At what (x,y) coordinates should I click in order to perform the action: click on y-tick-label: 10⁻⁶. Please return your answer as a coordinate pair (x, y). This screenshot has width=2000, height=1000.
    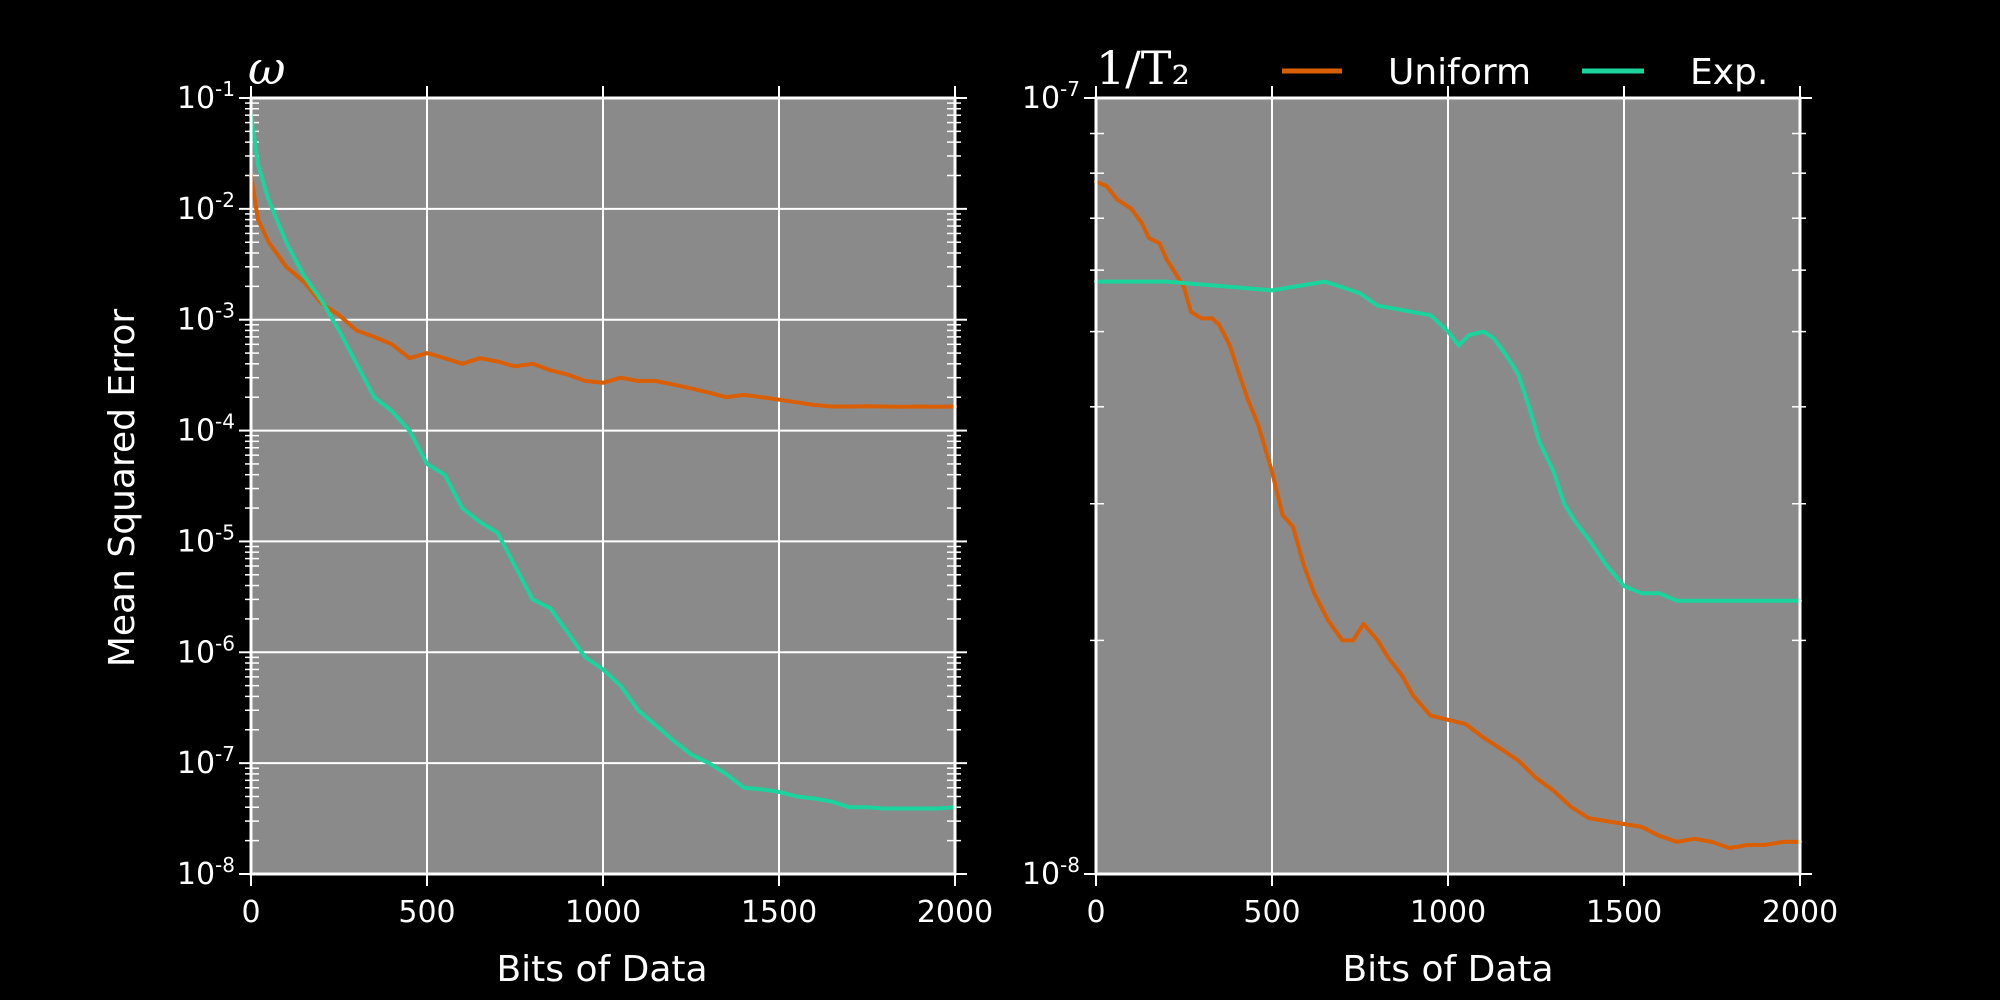
    Looking at the image, I should click on (206, 650).